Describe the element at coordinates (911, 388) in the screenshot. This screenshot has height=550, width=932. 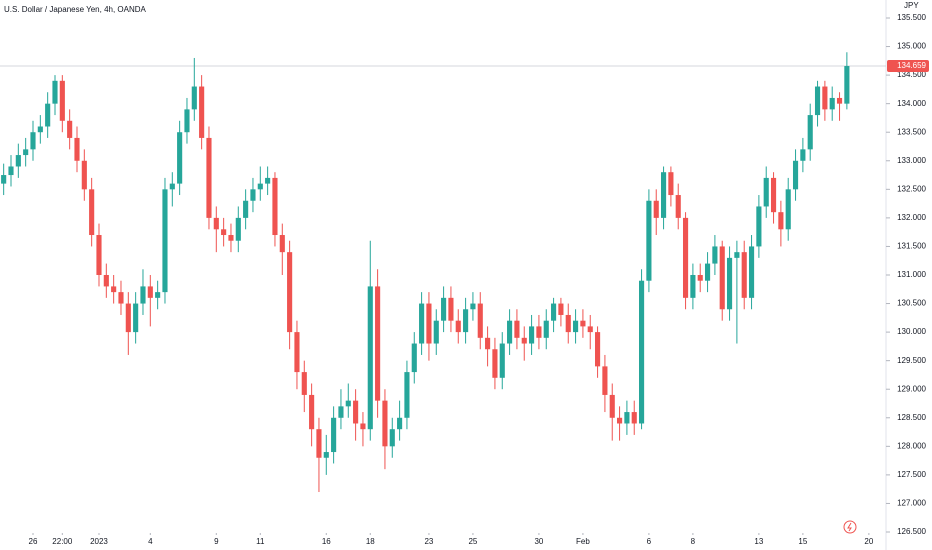
I see `y-tick-label: 129.000` at that location.